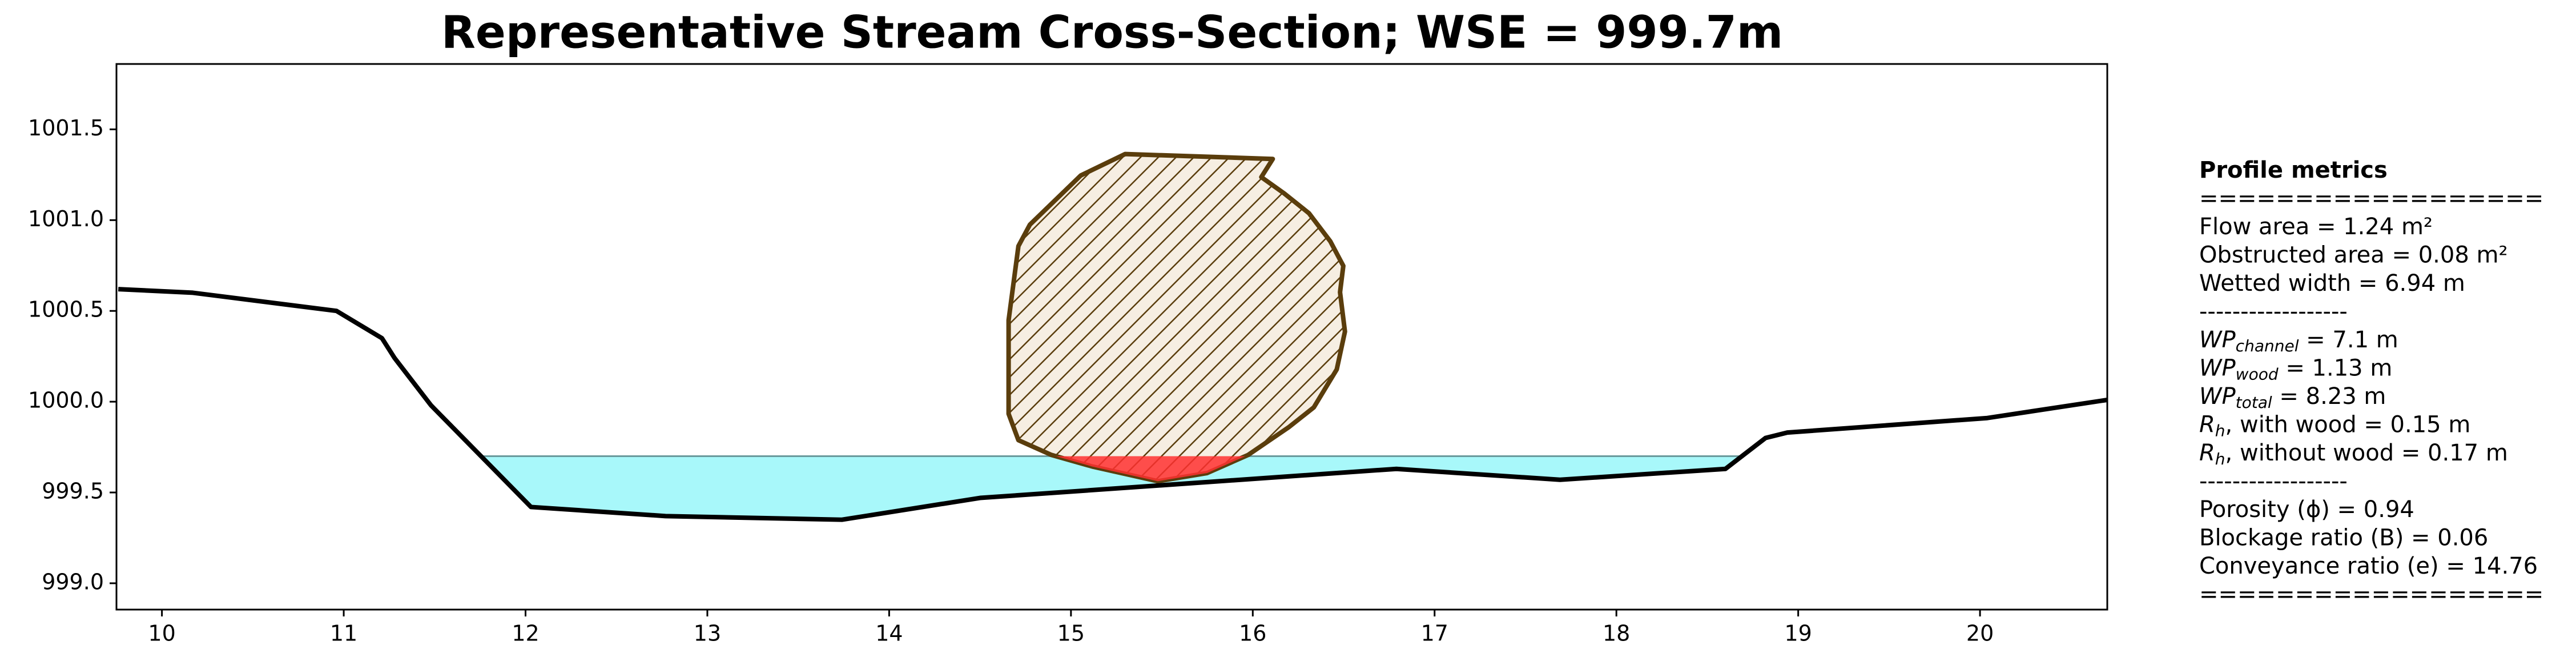  Describe the element at coordinates (1434, 633) in the screenshot. I see `x-tick-label: 17` at that location.